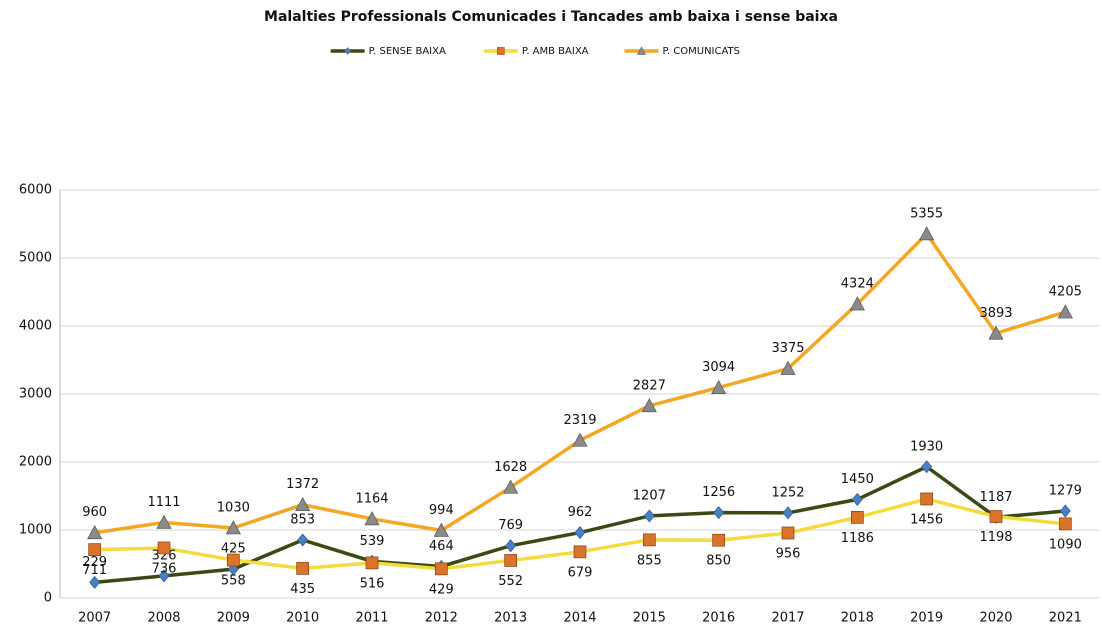 The width and height of the screenshot is (1102, 629). Describe the element at coordinates (995, 313) in the screenshot. I see `data-label: 3893` at that location.